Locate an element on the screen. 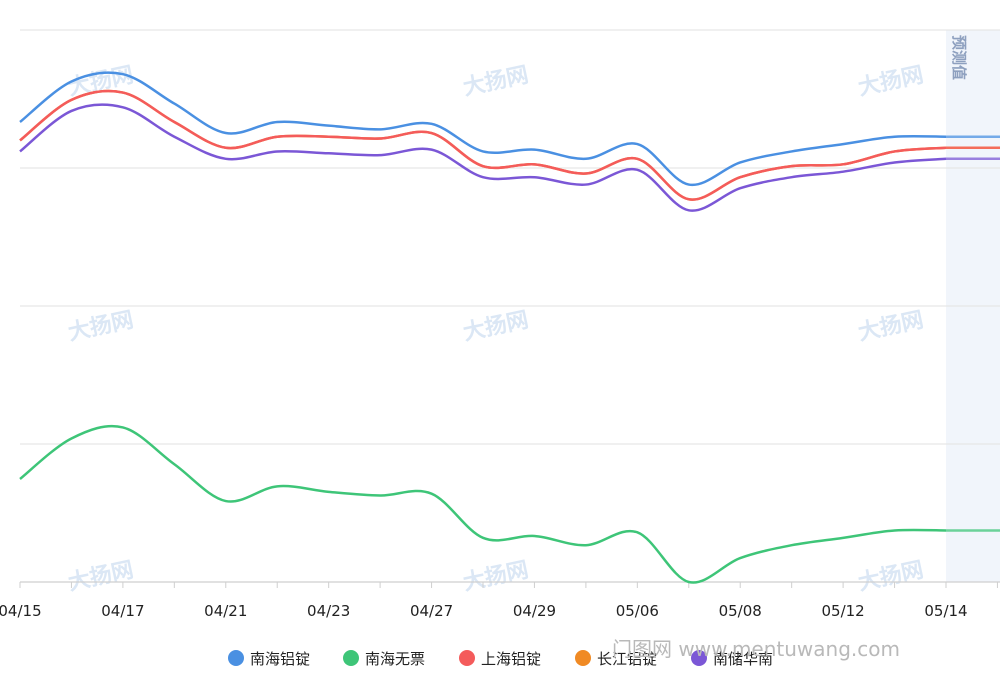 This screenshot has height=673, width=1000. legend-item: 南海铝锭 is located at coordinates (269, 659).